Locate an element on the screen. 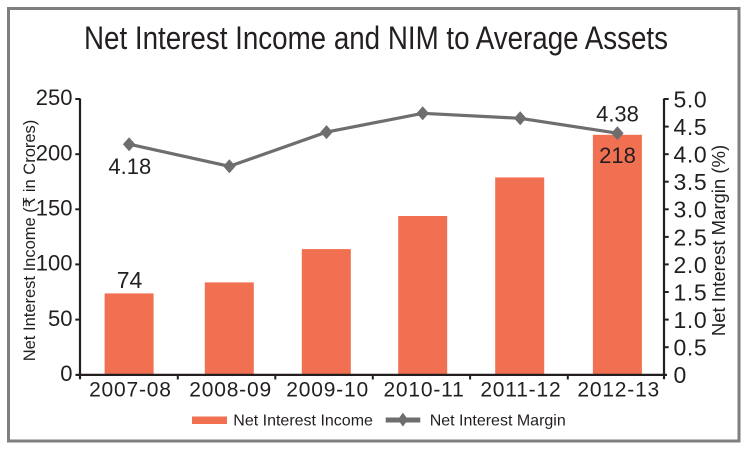 The height and width of the screenshot is (453, 750). svg-text: 250 is located at coordinates (54, 97).